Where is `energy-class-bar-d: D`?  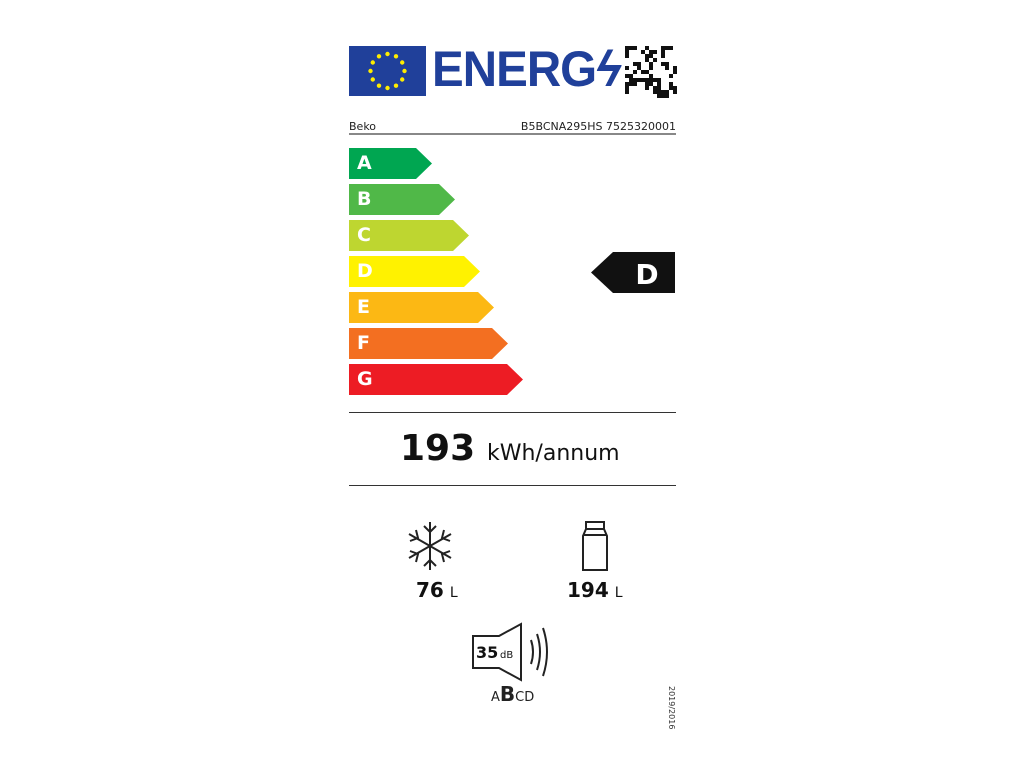 energy-class-bar-d: D is located at coordinates (414, 271).